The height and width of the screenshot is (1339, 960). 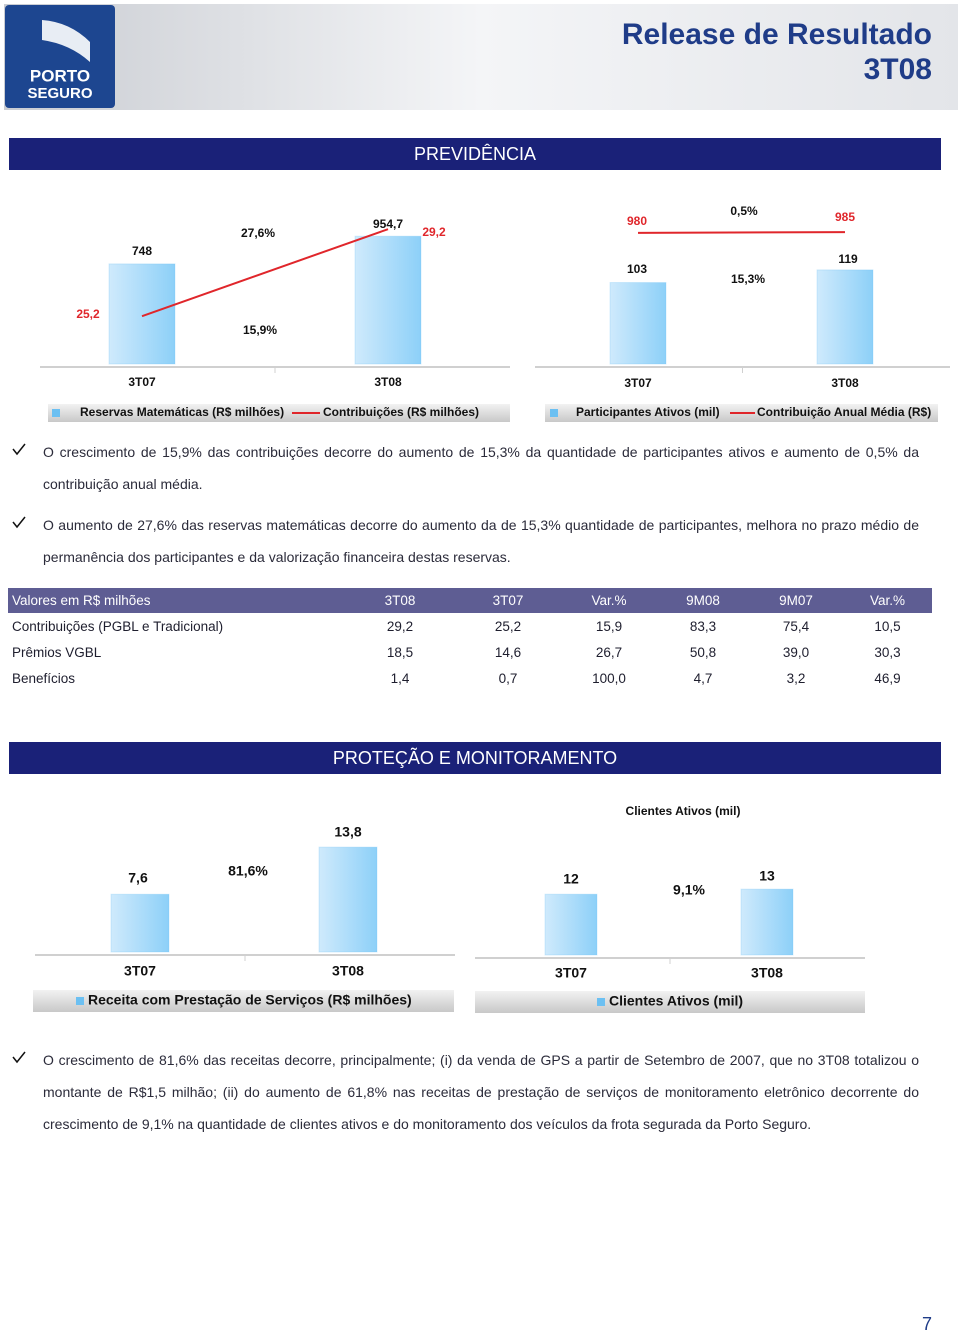 What do you see at coordinates (470, 678) in the screenshot?
I see `table-row: Benefícios 1,4 0,7 100,0 4,7 3,2 46,9` at bounding box center [470, 678].